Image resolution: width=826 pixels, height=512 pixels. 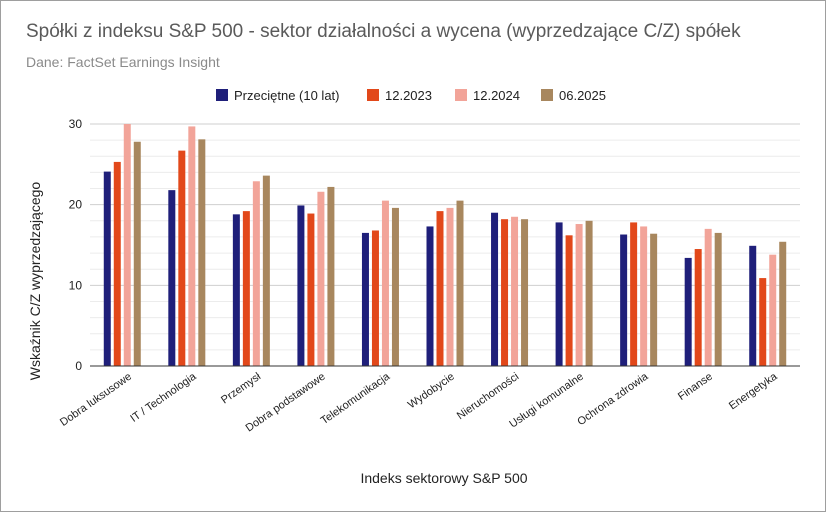 I want to click on x-axis-label: Indeks sektorowy S&P 500, so click(x=443, y=478).